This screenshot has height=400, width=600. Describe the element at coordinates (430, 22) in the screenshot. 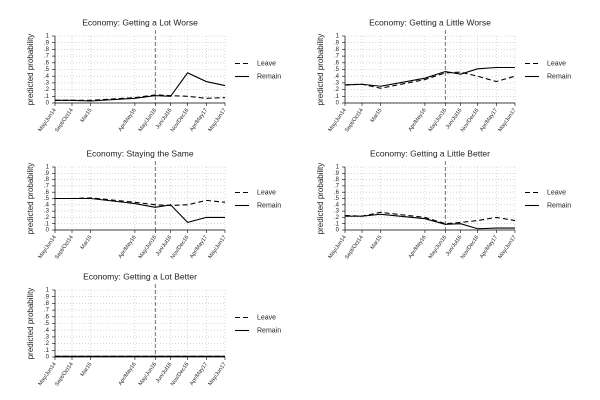

I see `panel-title: Economy: Getting a Little Worse` at that location.